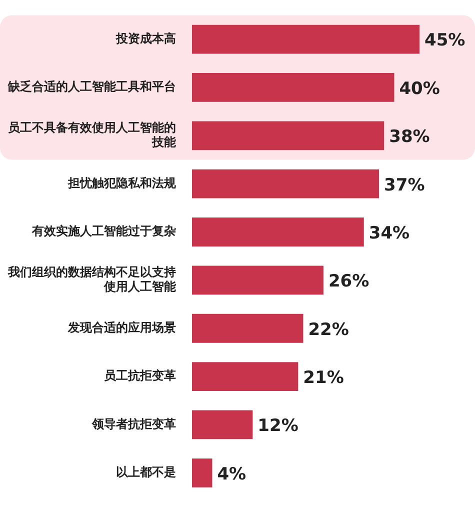 Image resolution: width=475 pixels, height=517 pixels. I want to click on y-tick-label: 担忧触犯隐私和法规, so click(122, 183).